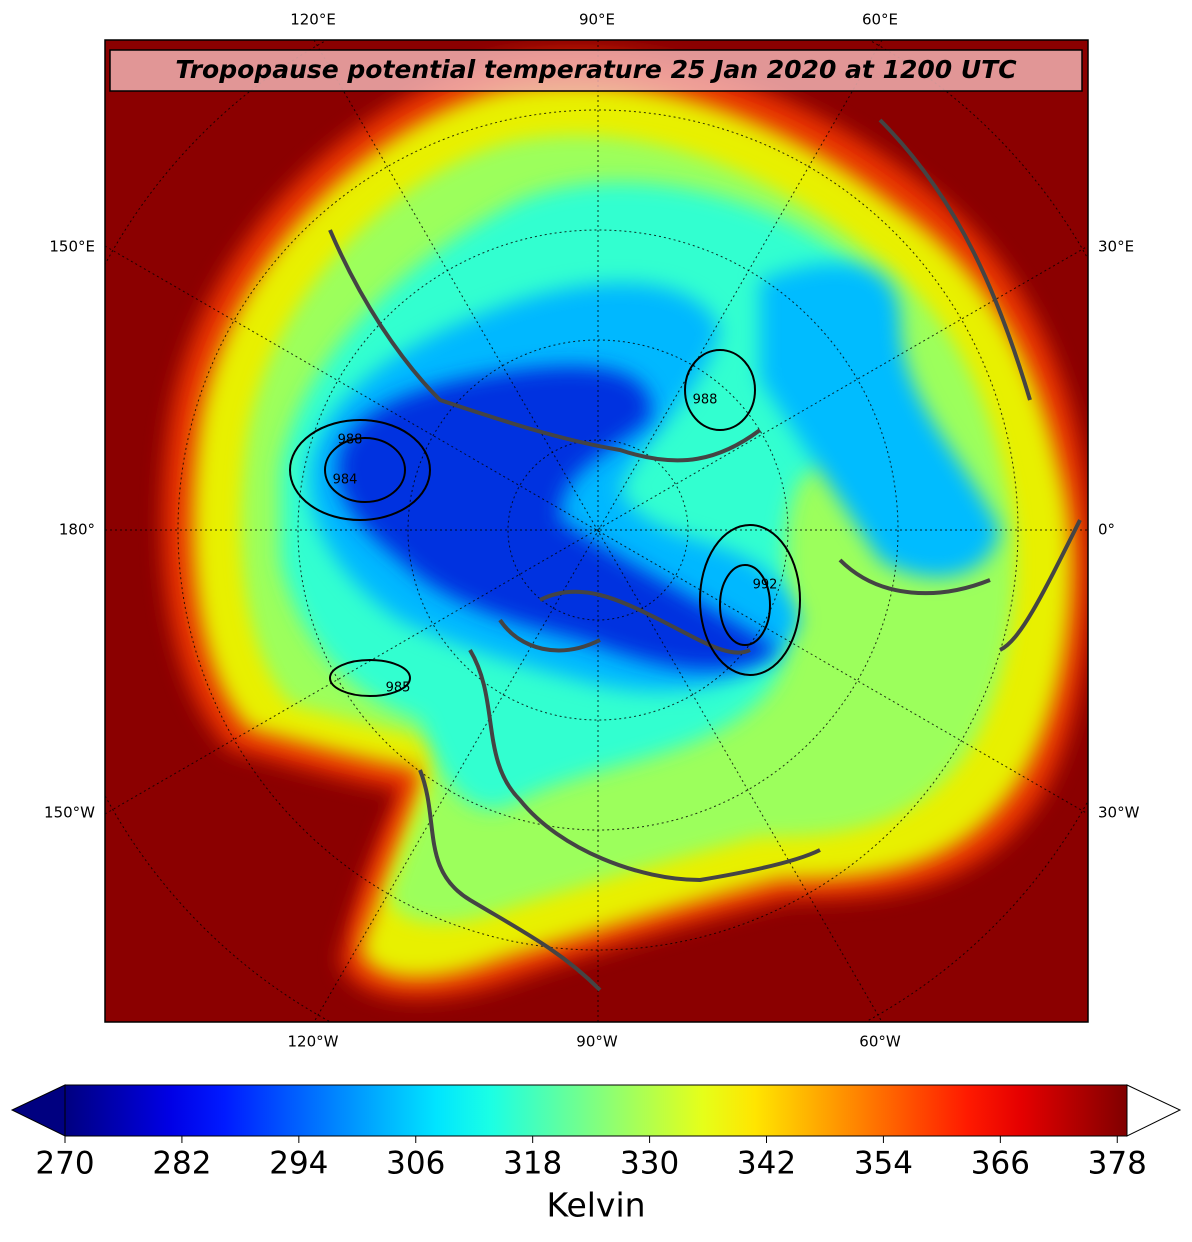 The image size is (1192, 1242). Describe the element at coordinates (72, 247) in the screenshot. I see `longitude-label: 150°E` at that location.